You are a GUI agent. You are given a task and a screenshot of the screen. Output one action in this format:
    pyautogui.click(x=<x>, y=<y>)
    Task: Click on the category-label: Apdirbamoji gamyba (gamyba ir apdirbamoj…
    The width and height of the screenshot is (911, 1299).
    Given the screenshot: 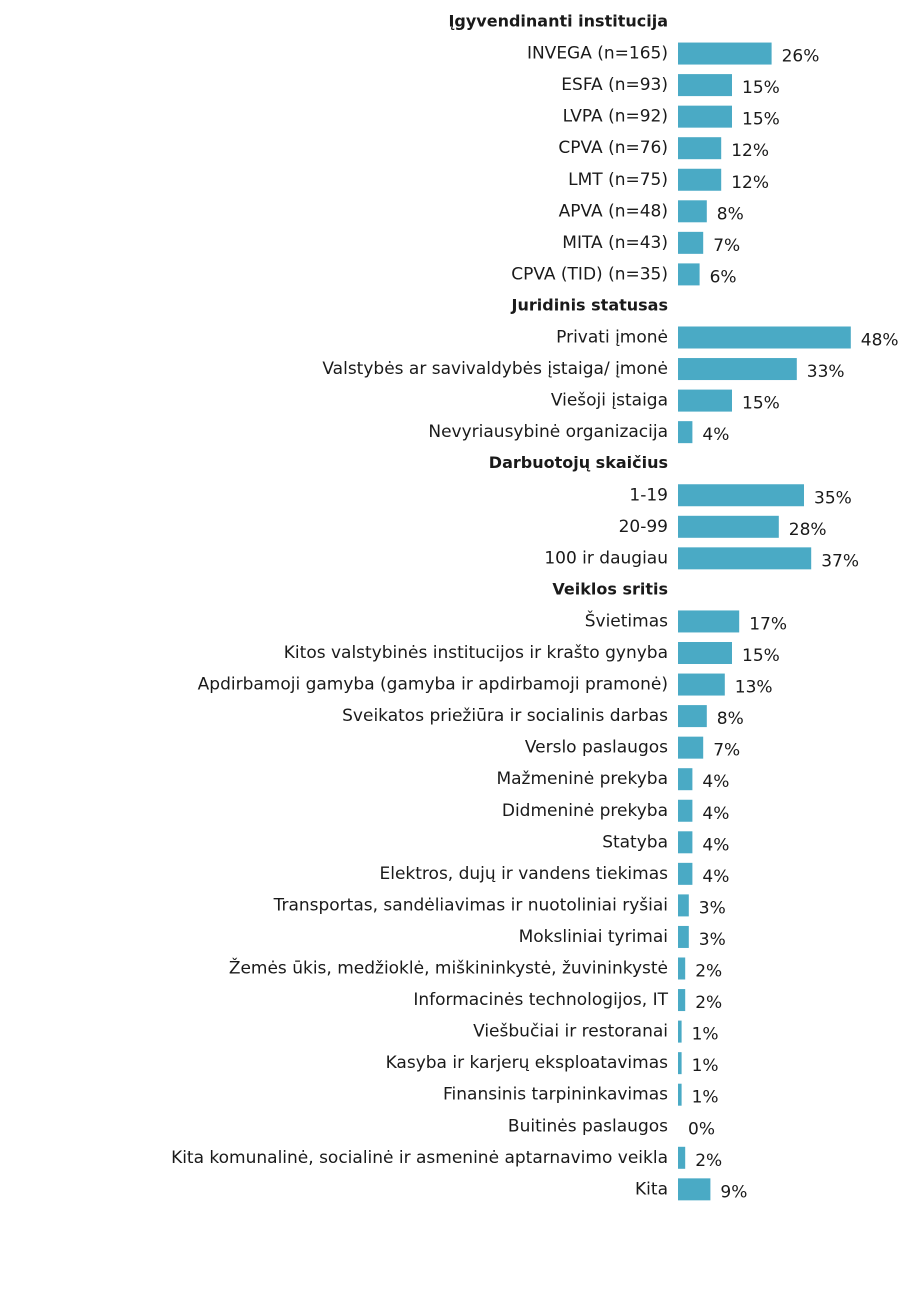 What is the action you would take?
    pyautogui.click(x=433, y=685)
    